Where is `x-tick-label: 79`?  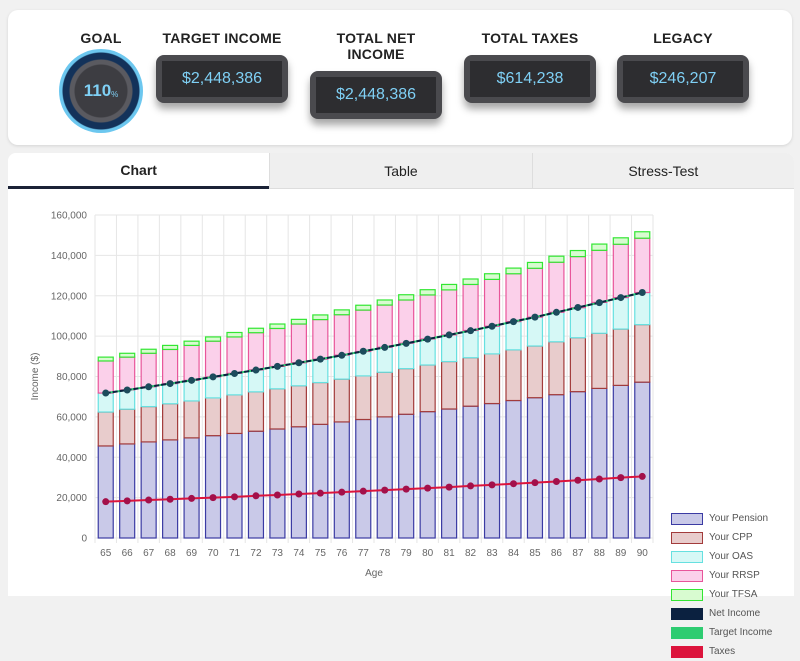
x-tick-label: 79 is located at coordinates (407, 553).